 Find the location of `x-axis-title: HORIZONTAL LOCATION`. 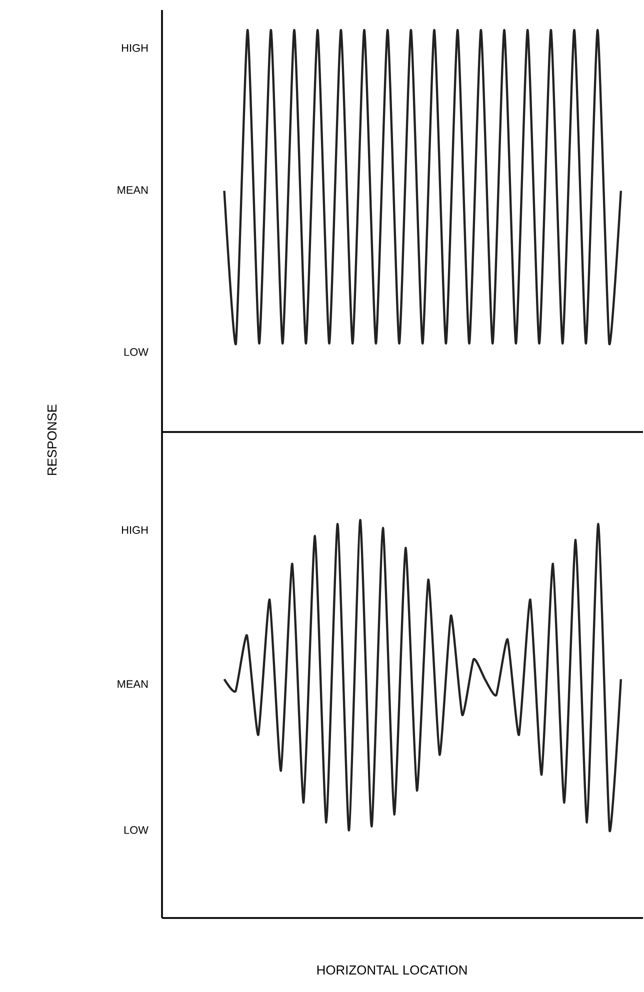

x-axis-title: HORIZONTAL LOCATION is located at coordinates (392, 970).